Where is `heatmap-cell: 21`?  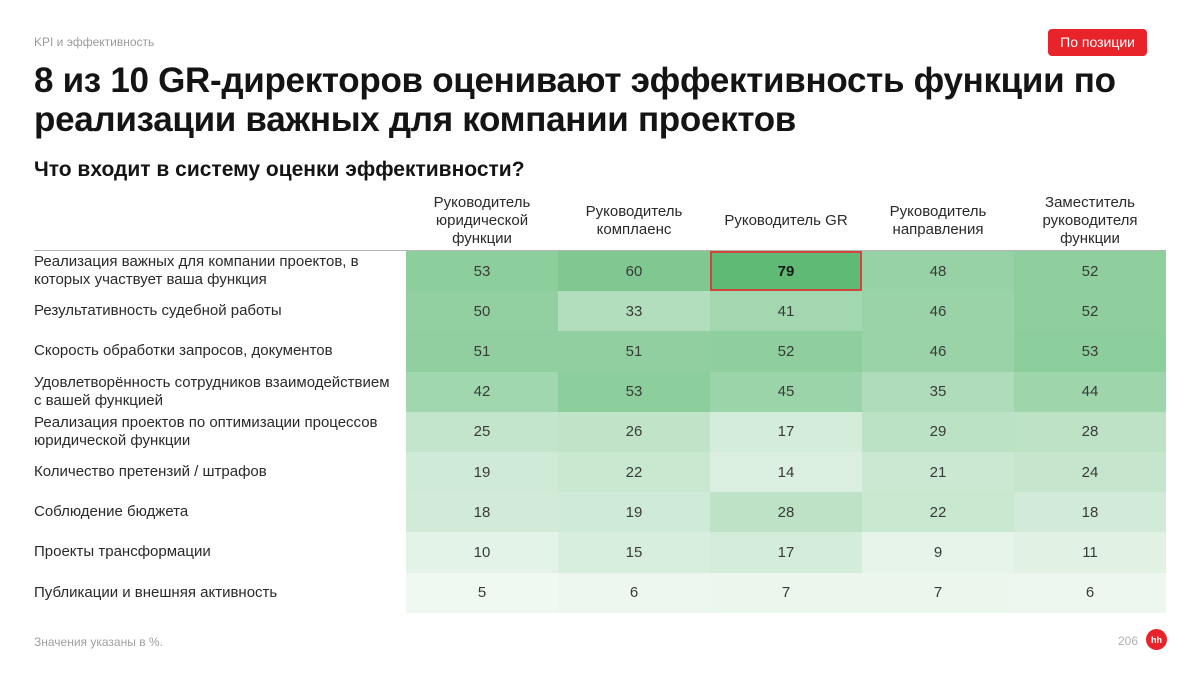
heatmap-cell: 21 is located at coordinates (938, 472).